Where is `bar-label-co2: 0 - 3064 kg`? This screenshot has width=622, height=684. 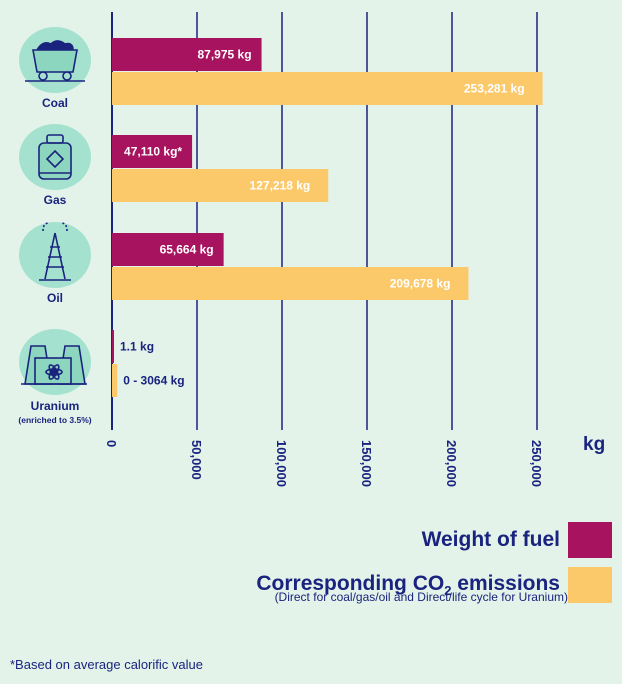 bar-label-co2: 0 - 3064 kg is located at coordinates (153, 381).